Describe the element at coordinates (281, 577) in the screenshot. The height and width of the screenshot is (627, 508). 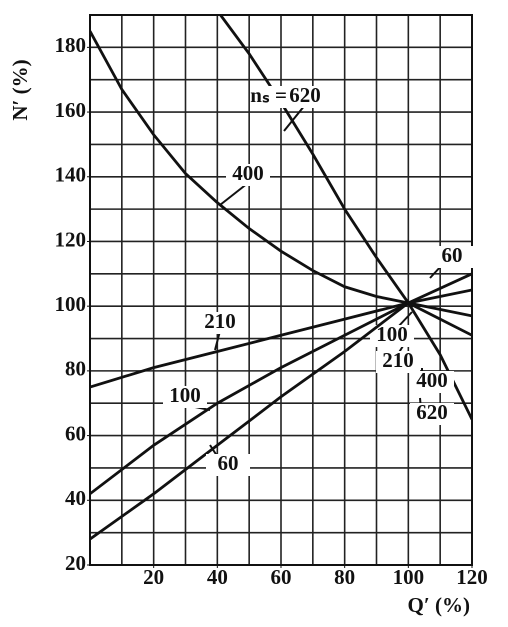
I see `x-tick-label: 60` at that location.